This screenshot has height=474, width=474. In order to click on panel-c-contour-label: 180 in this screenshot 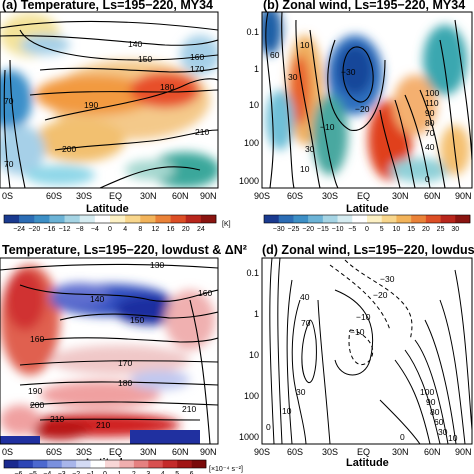, I will do `click(125, 383)`.